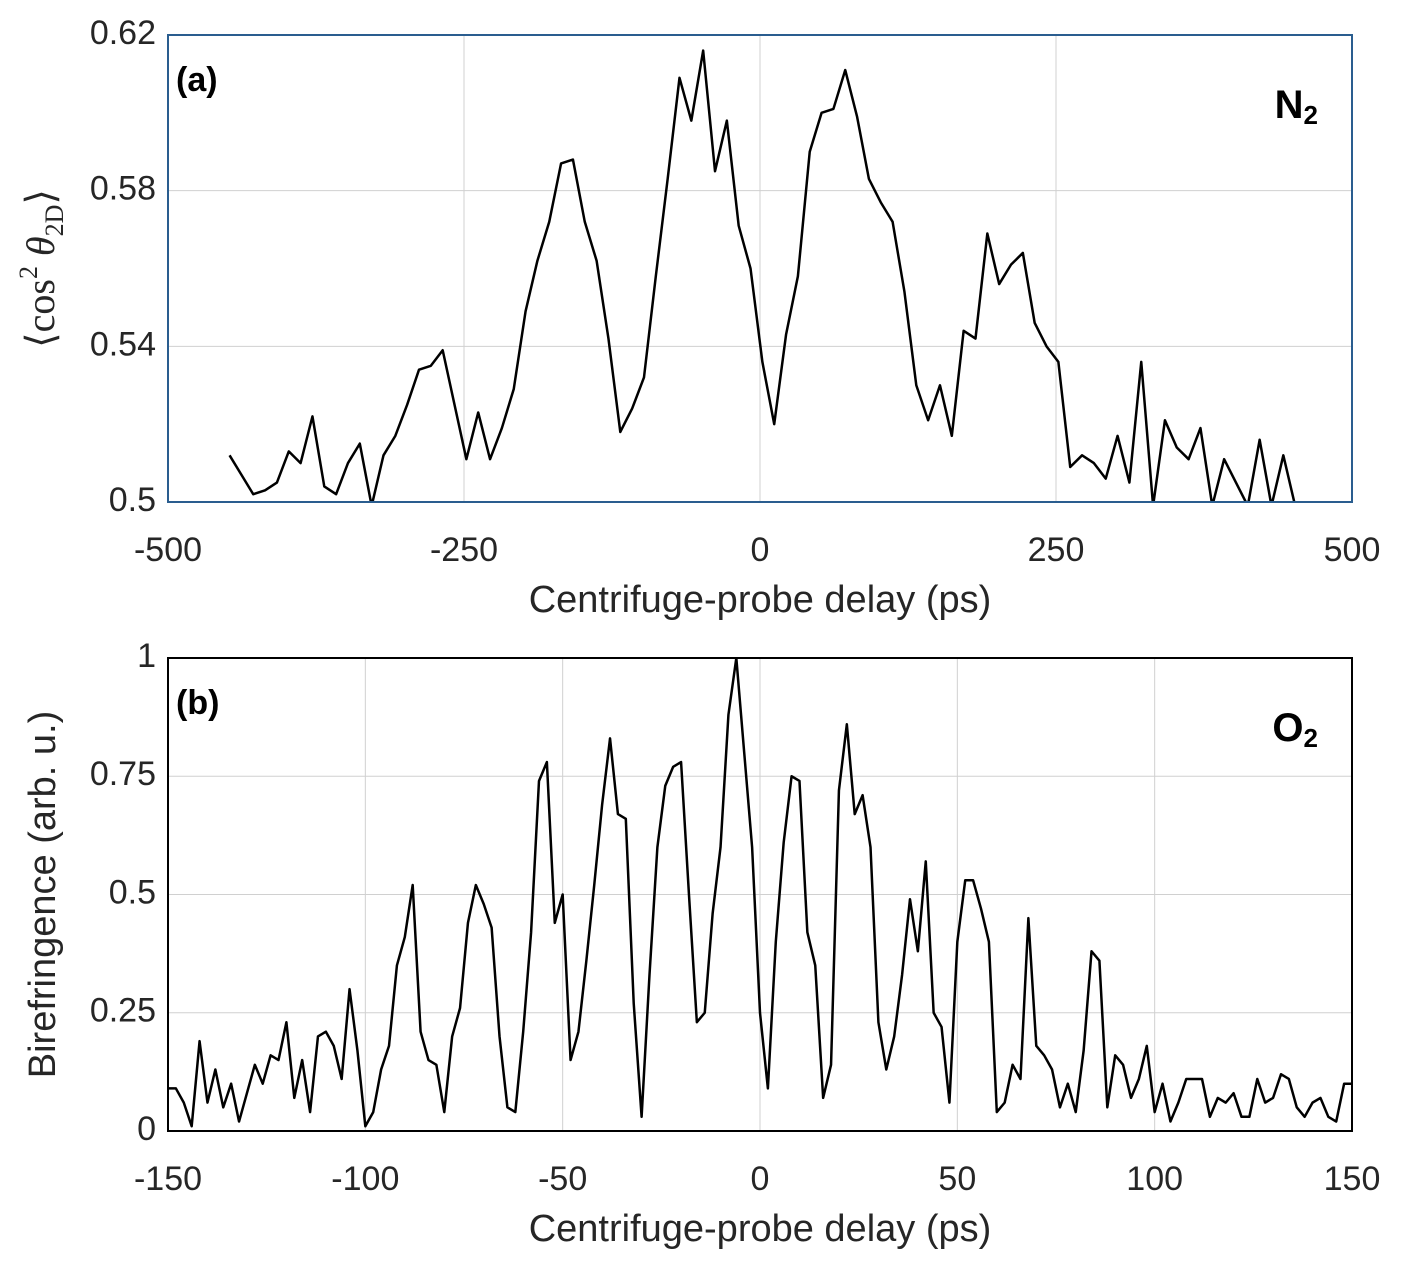 The image size is (1413, 1284). What do you see at coordinates (1289, 105) in the screenshot?
I see `annotation-part: N` at bounding box center [1289, 105].